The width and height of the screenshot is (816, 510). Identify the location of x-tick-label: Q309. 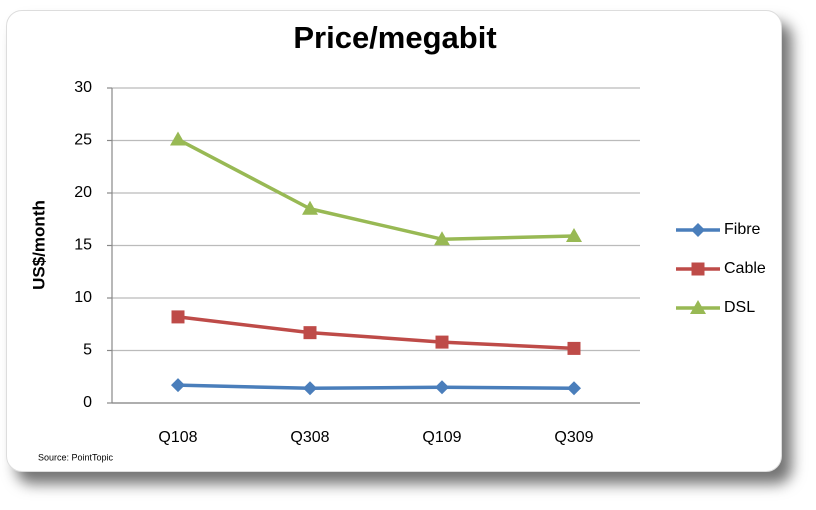
(573, 437).